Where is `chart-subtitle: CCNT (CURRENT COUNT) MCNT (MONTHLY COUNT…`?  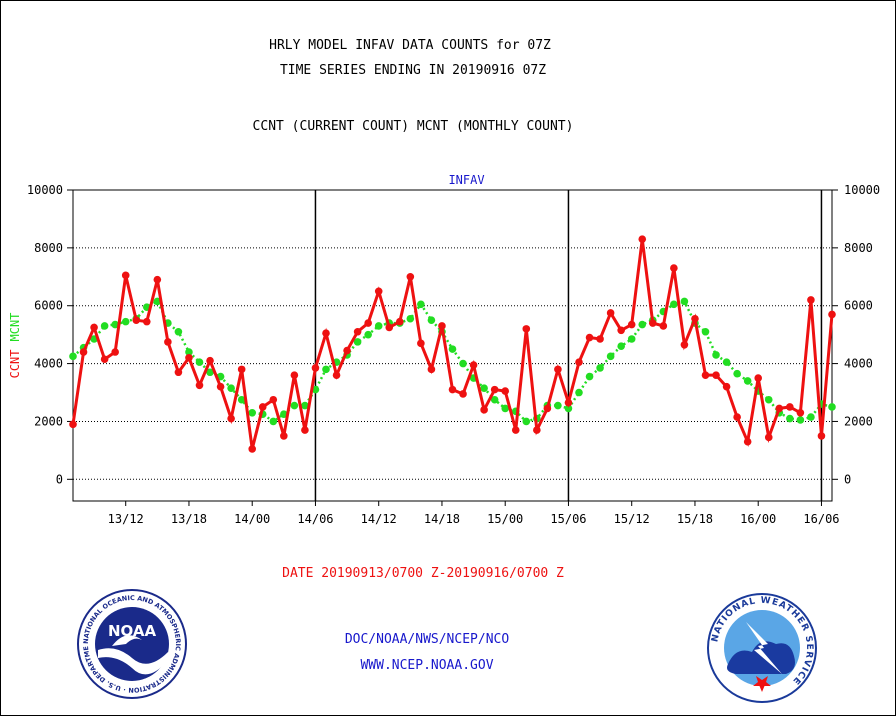 chart-subtitle: CCNT (CURRENT COUNT) MCNT (MONTHLY COUNT… is located at coordinates (413, 126).